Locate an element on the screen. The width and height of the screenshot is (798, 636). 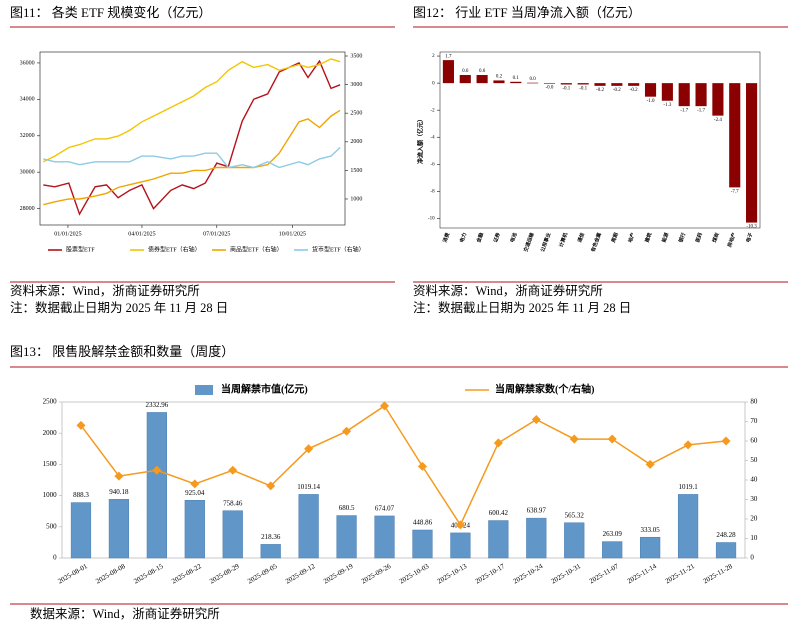
x-tick-label: 2025-08-22 is located at coordinates (186, 574).